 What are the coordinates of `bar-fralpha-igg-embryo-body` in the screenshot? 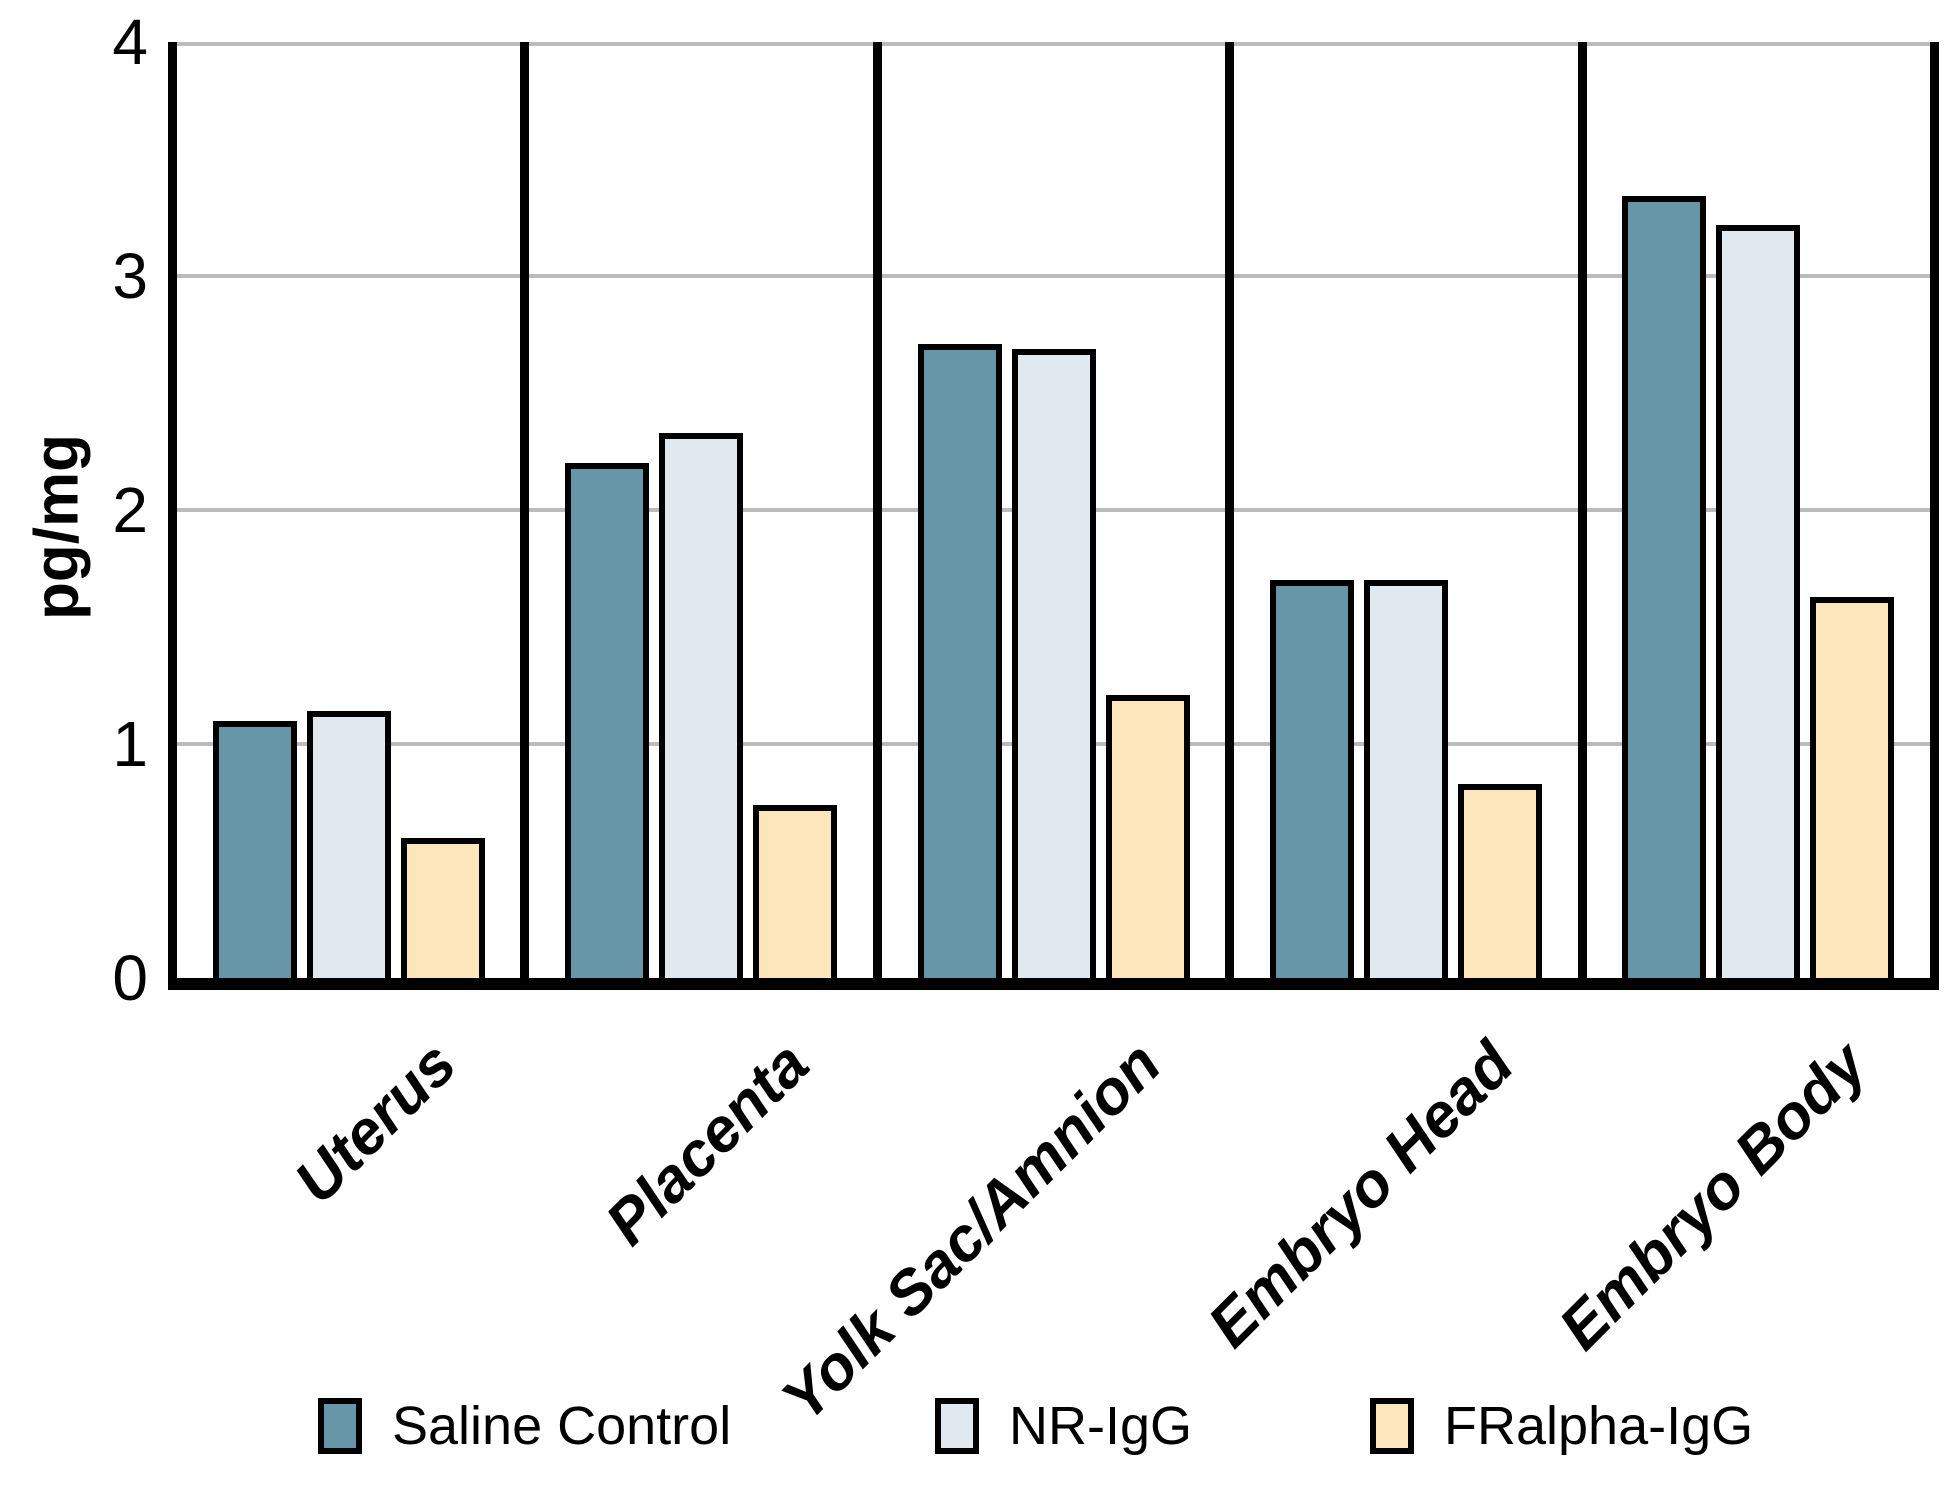 It's located at (1852, 787).